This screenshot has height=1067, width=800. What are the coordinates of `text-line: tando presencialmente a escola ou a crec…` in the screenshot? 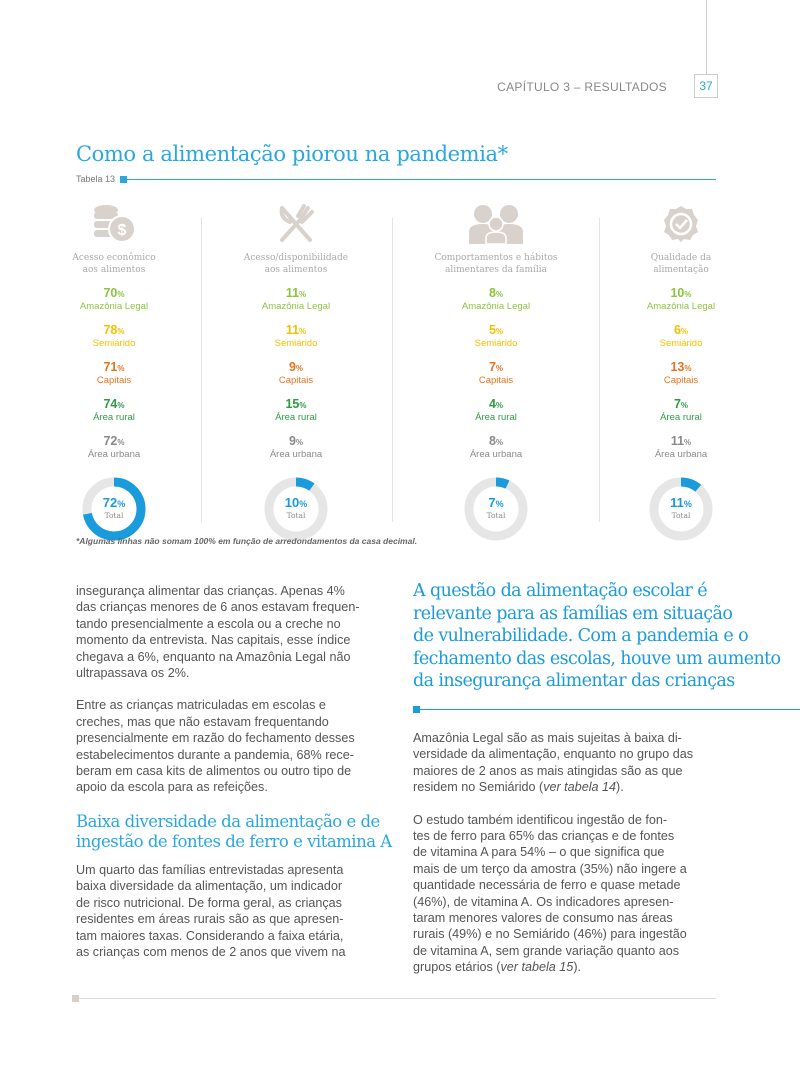 It's located at (208, 623).